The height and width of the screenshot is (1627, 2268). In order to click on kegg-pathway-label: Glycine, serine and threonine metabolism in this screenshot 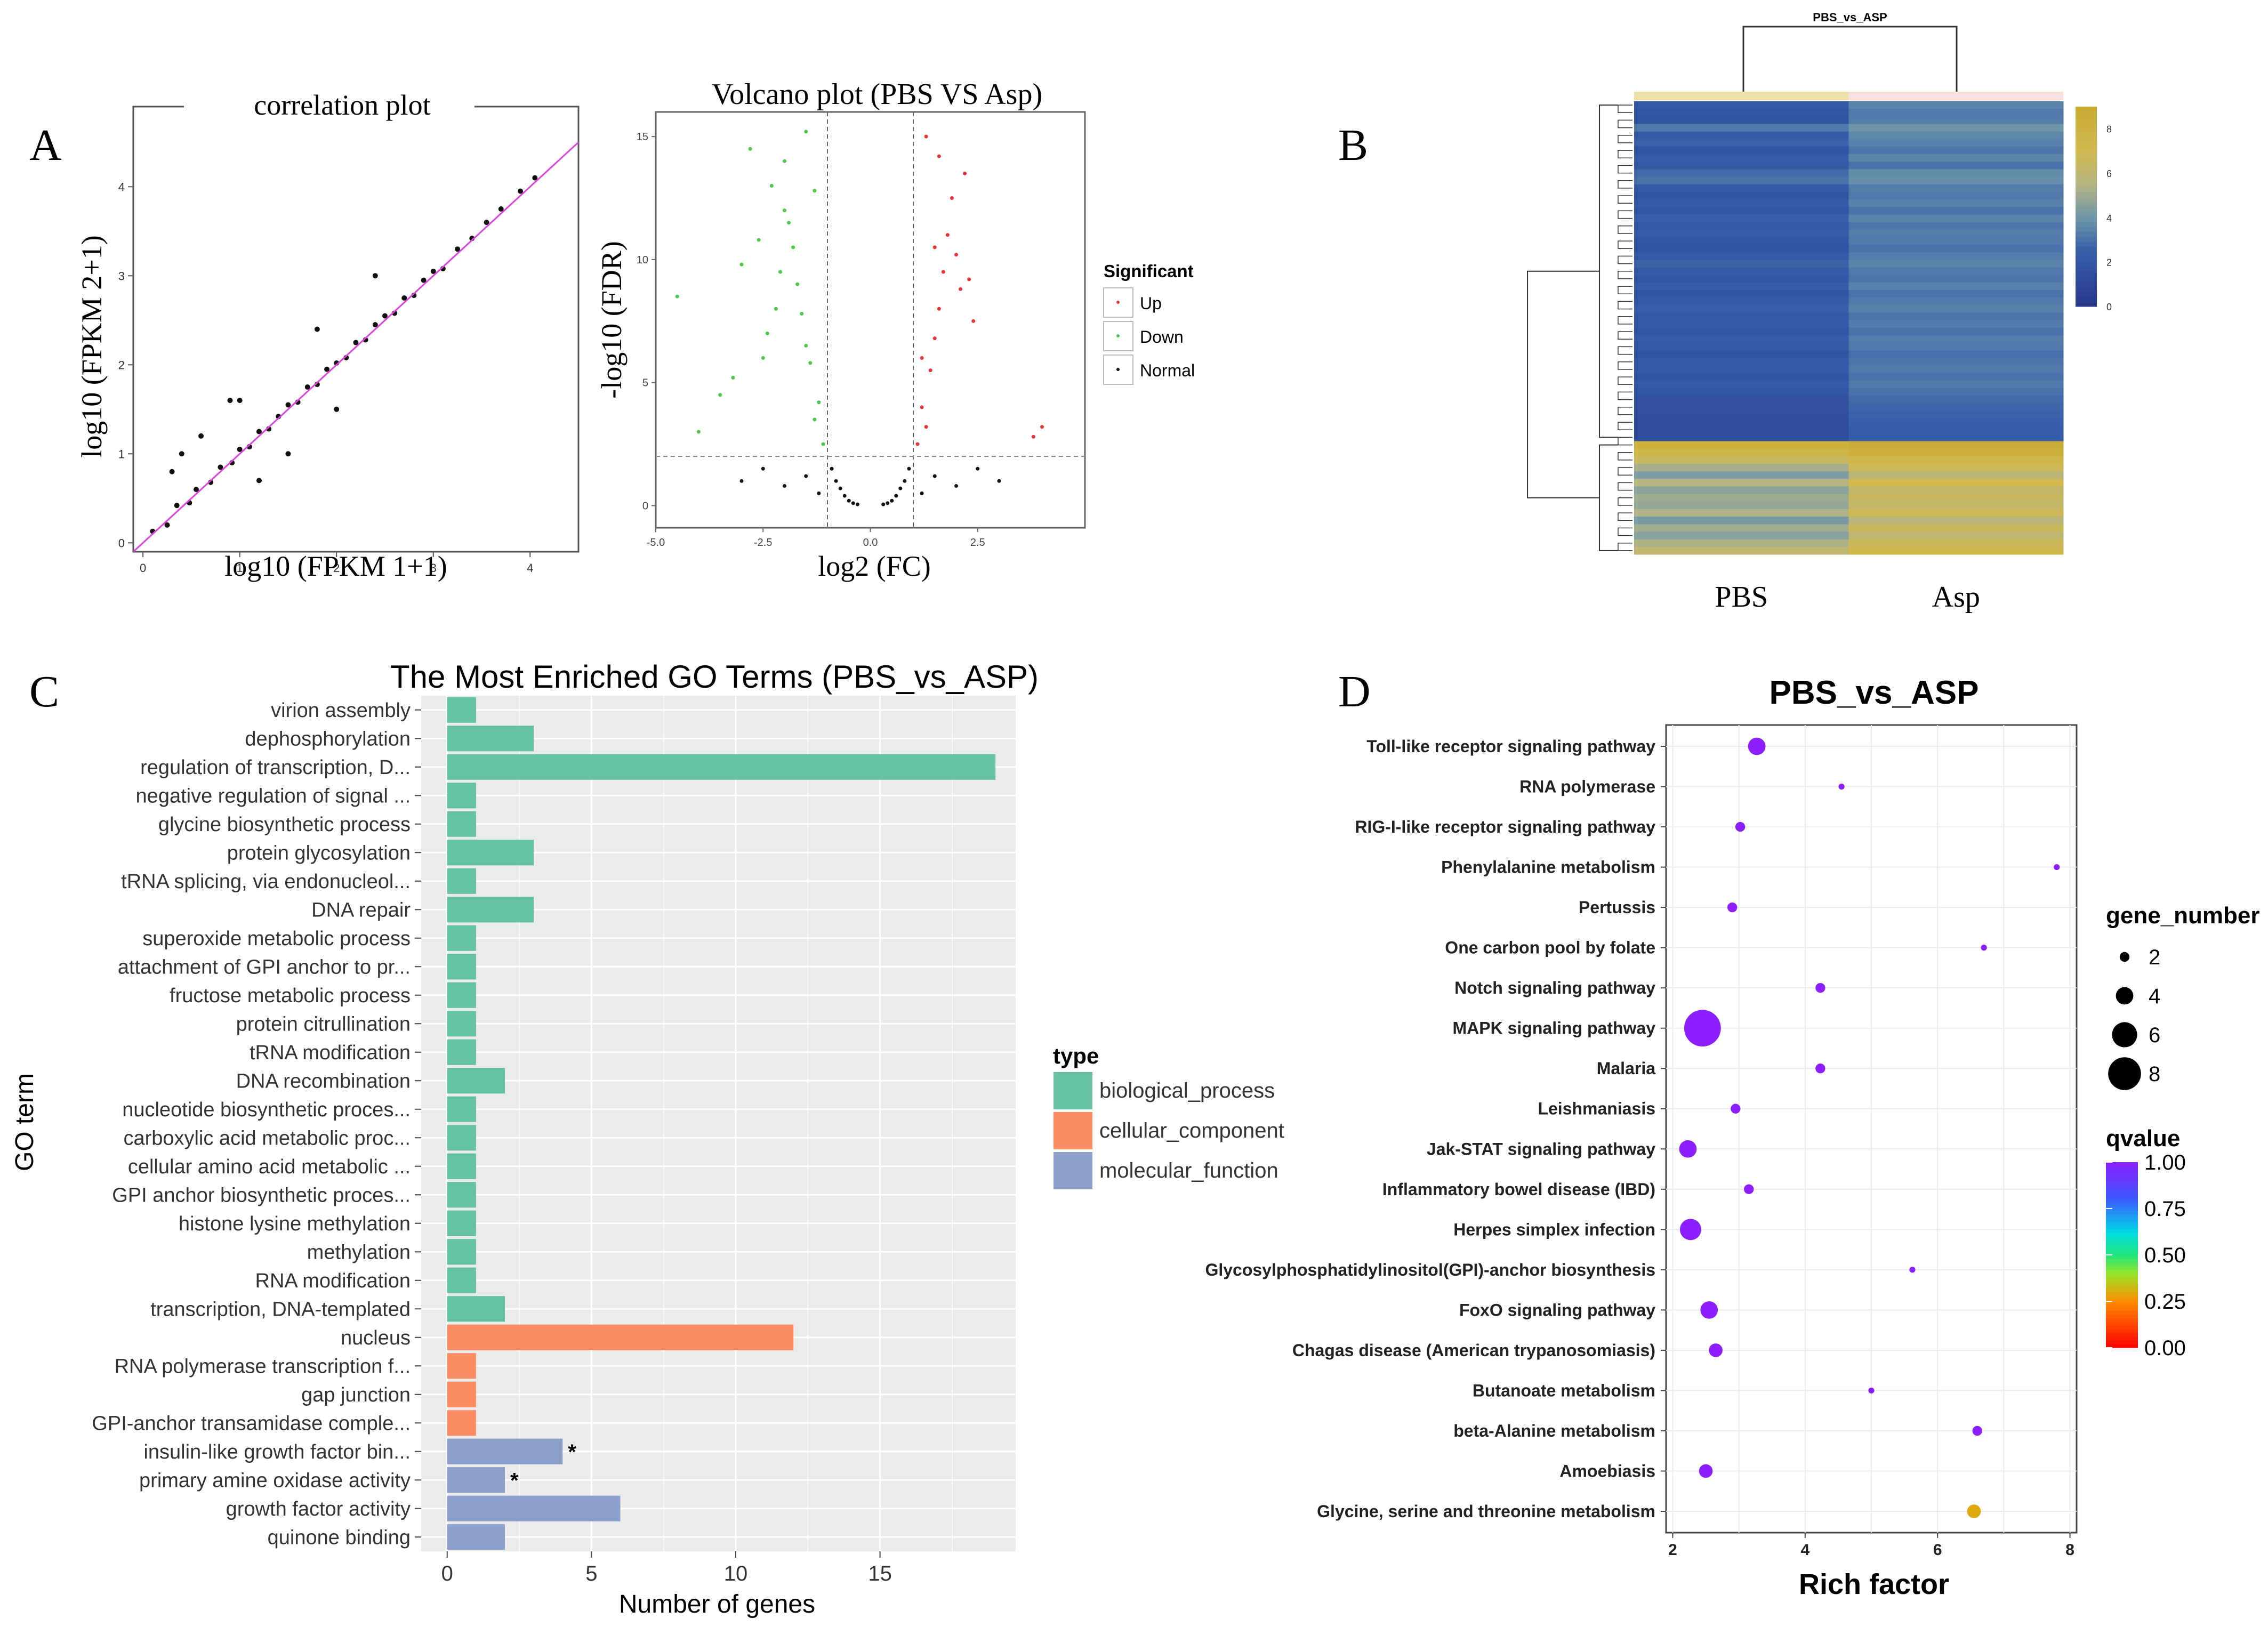, I will do `click(1486, 1512)`.